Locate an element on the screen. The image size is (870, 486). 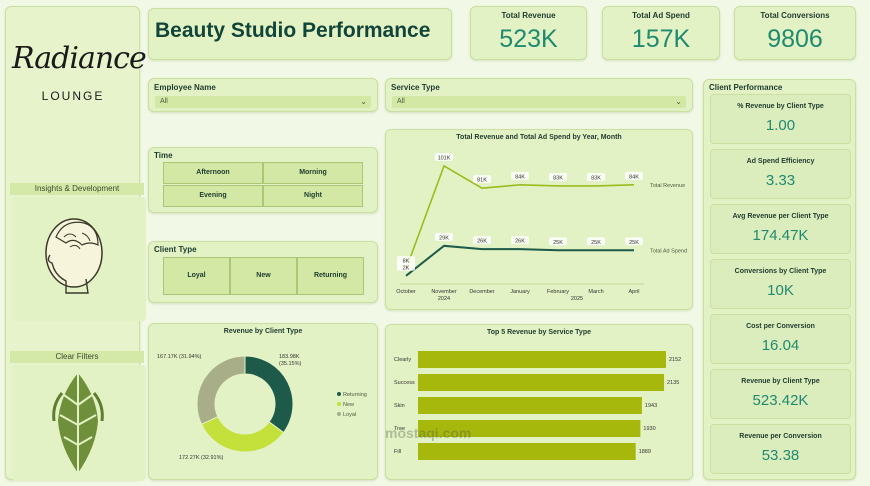
insights-button is located at coordinates (79, 259).